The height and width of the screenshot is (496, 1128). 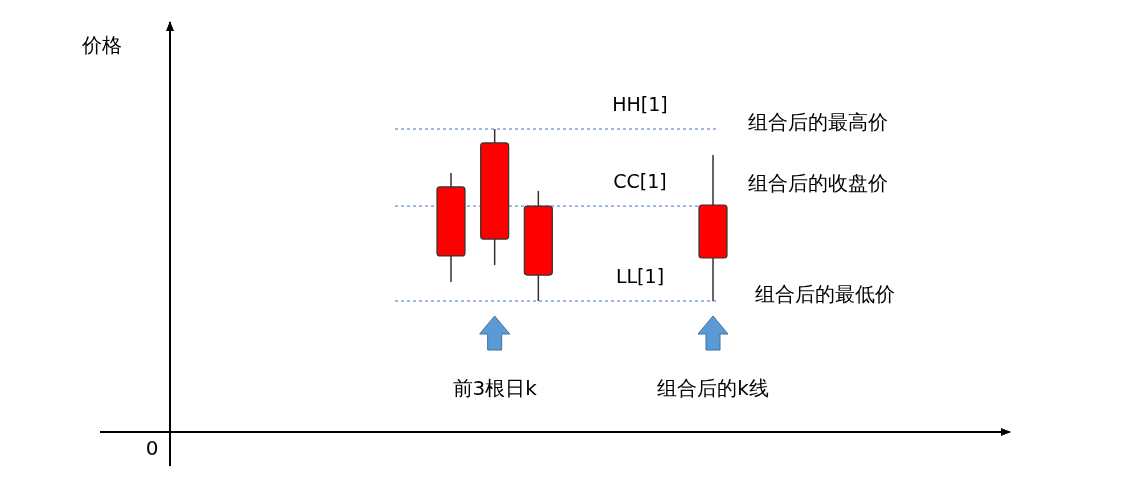 I want to click on ref-line-label: CC[1], so click(x=640, y=181).